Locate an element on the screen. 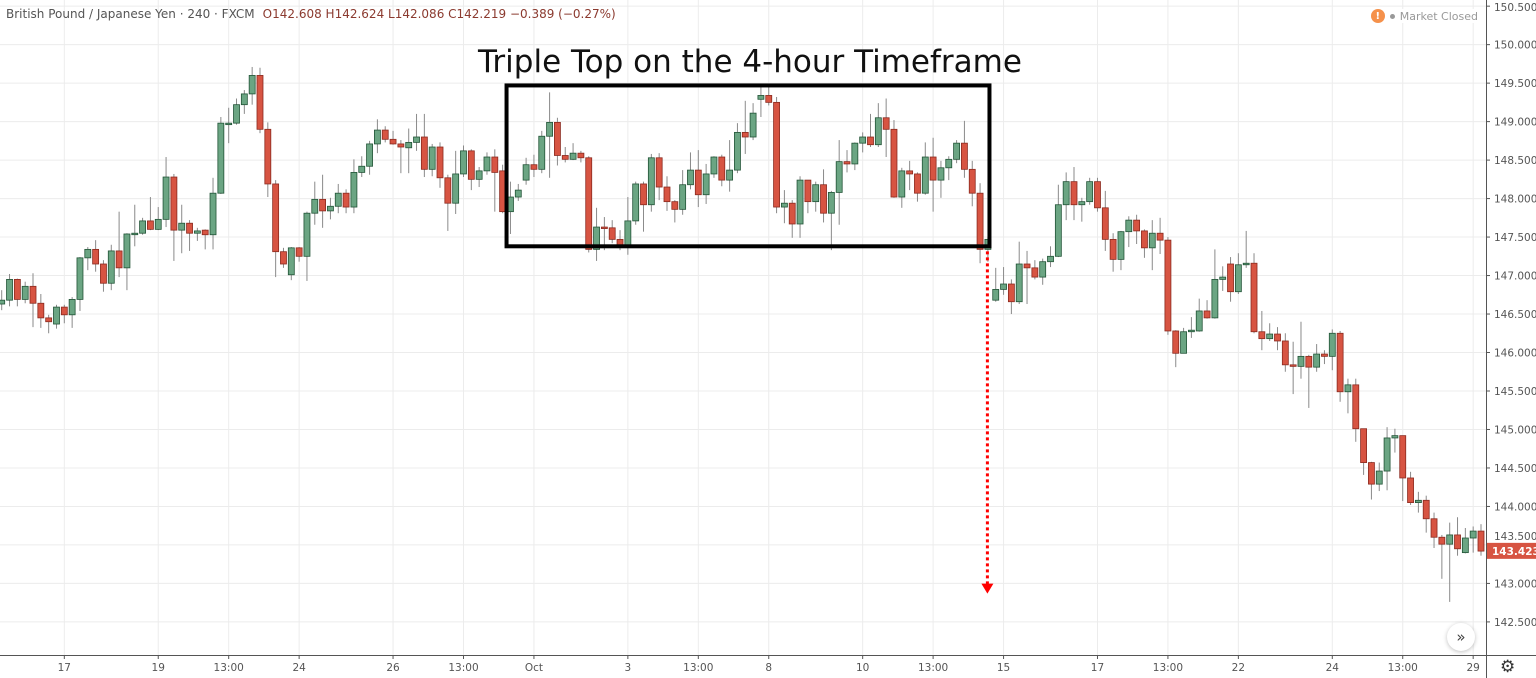  scroll-to-realtime-button: » is located at coordinates (1461, 637).